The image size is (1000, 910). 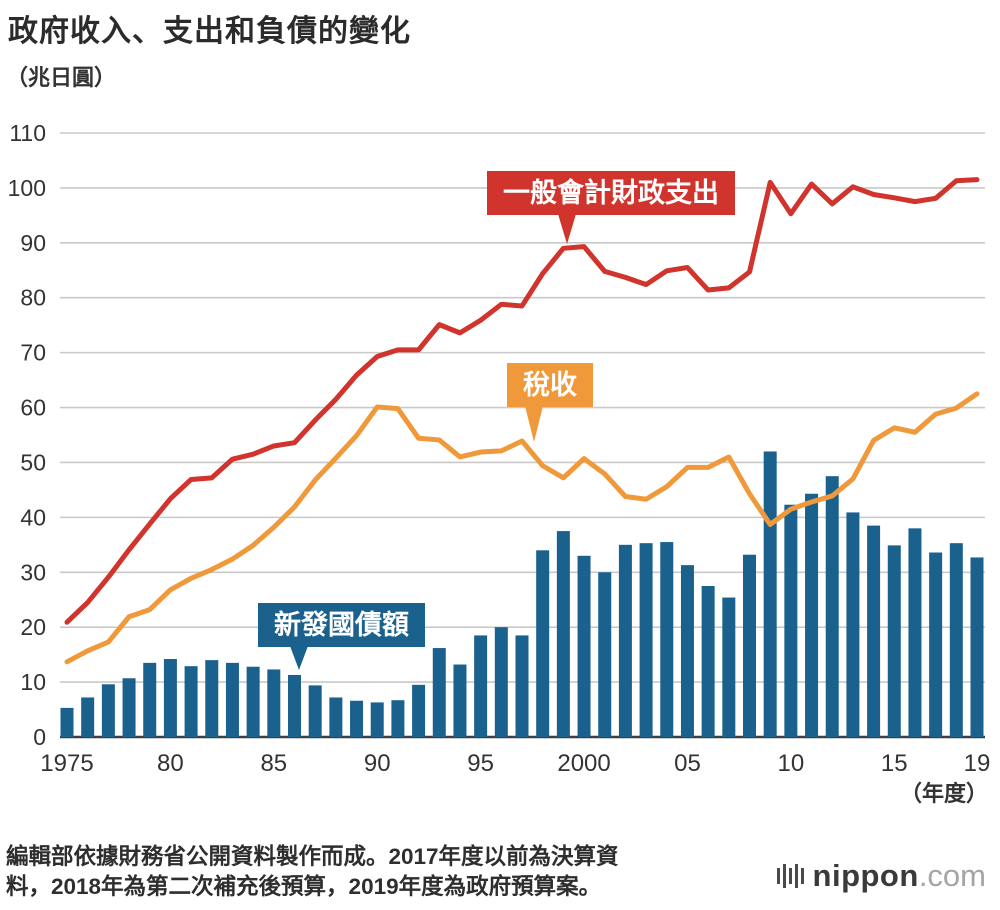 I want to click on expenditure-callout: 一般會計財政支出, so click(x=611, y=207).